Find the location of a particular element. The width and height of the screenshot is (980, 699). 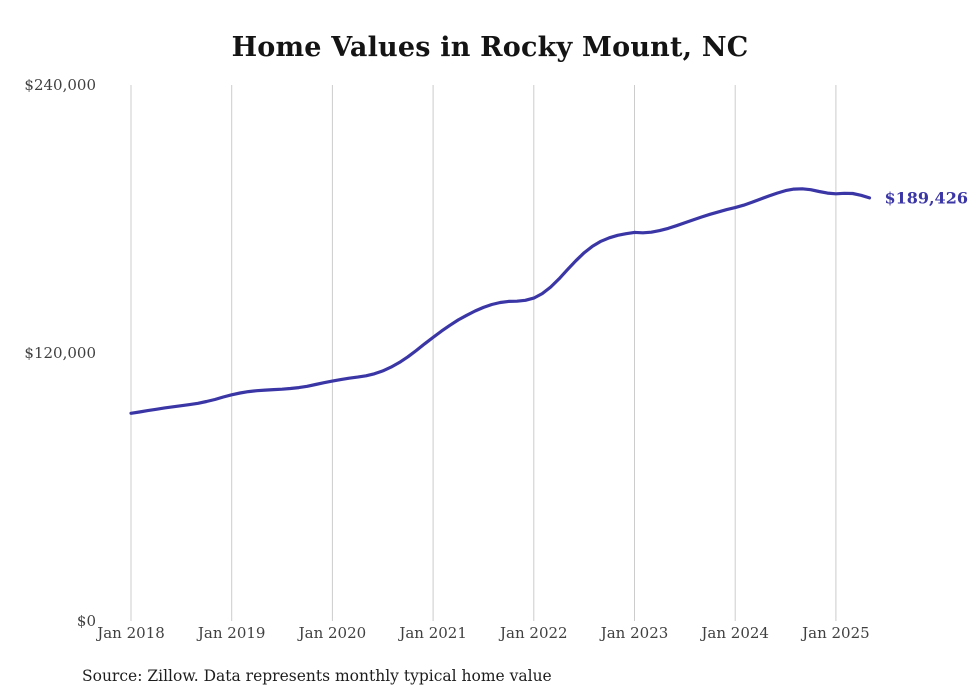

chart-title: Home Values in Rocky Mount, NC is located at coordinates (490, 47).